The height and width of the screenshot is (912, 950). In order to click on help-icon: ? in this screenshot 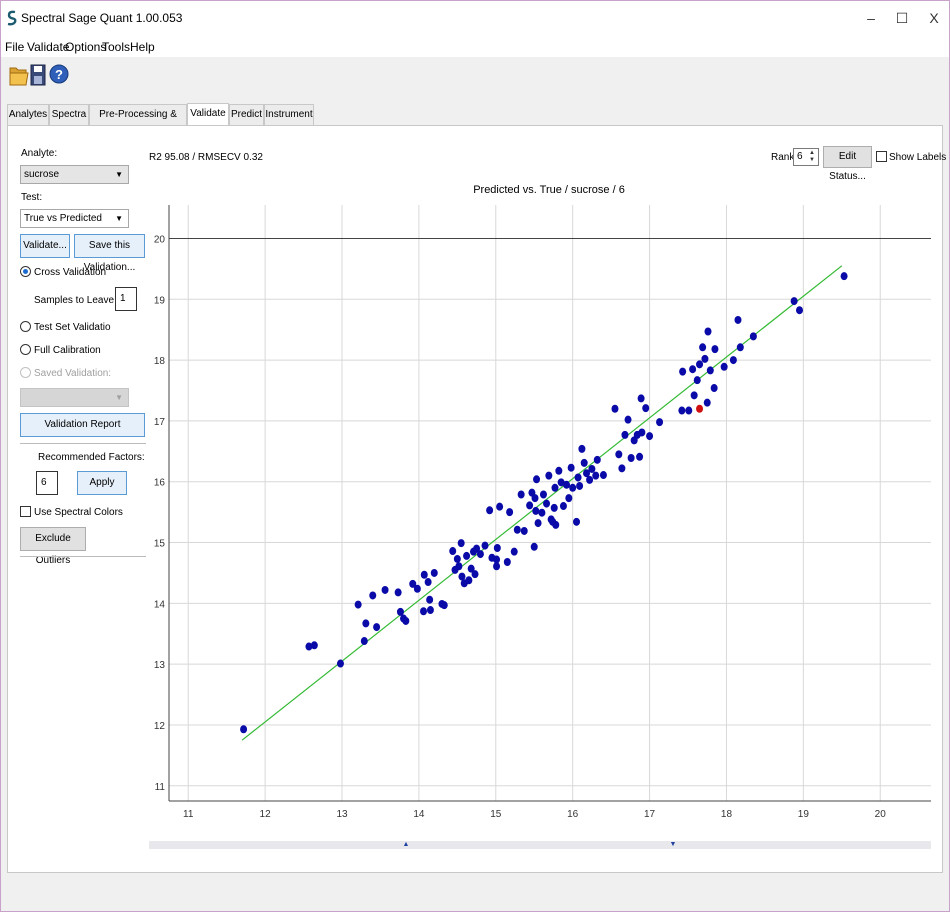, I will do `click(59, 74)`.